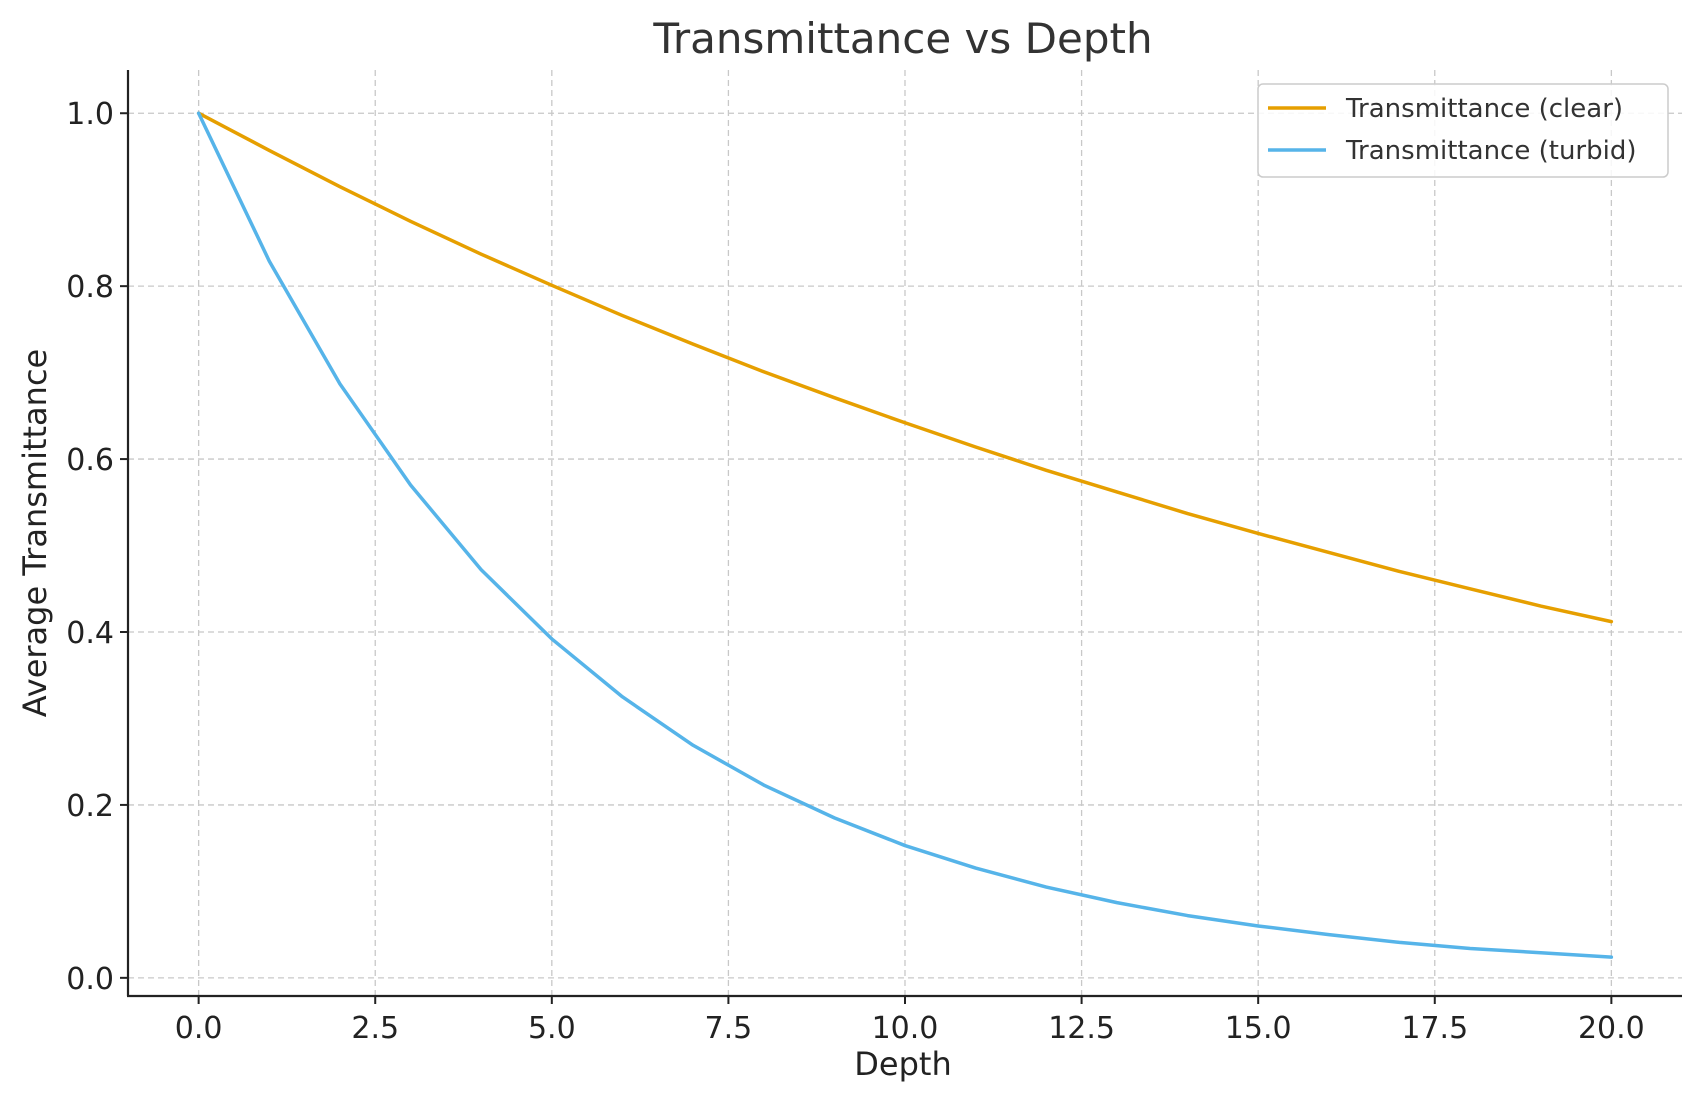  What do you see at coordinates (90, 460) in the screenshot?
I see `y-tick-label: 0.6` at bounding box center [90, 460].